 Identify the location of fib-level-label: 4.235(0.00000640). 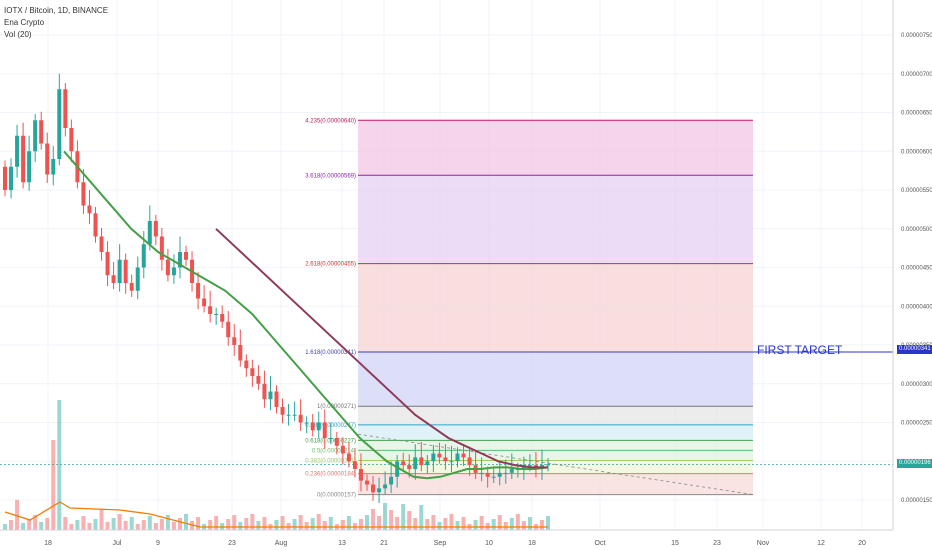
(330, 121).